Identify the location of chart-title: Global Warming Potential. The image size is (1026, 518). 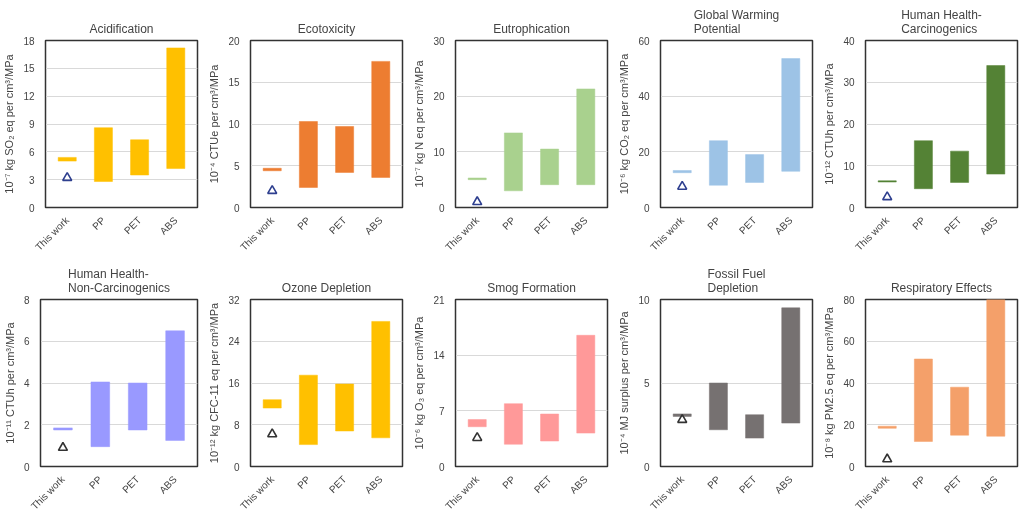
(736, 21).